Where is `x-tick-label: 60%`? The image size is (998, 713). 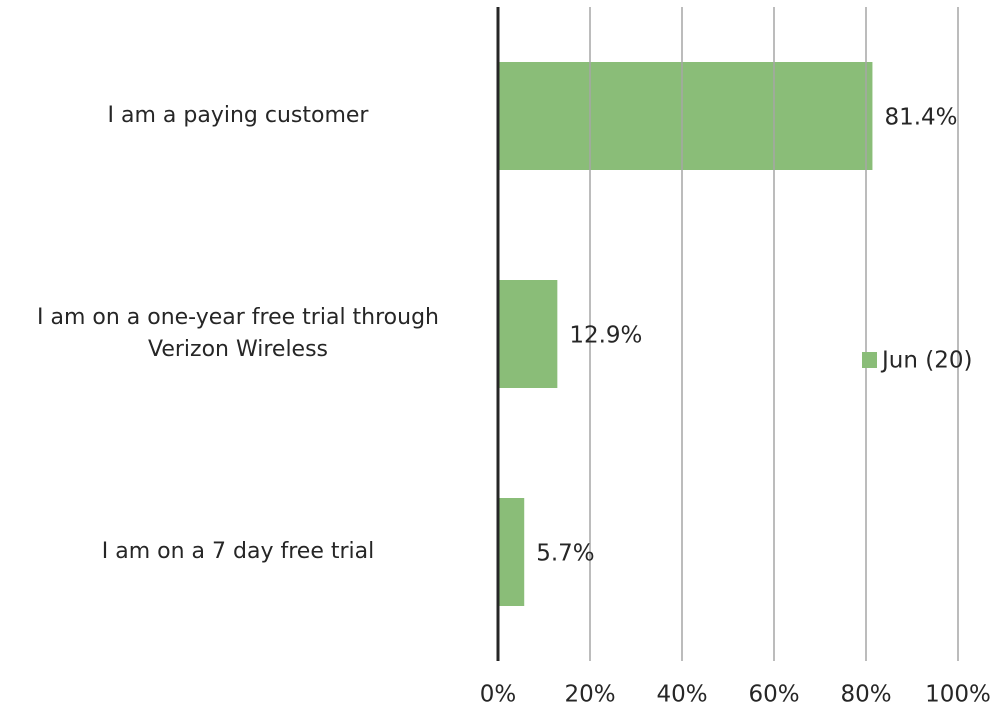 x-tick-label: 60% is located at coordinates (773, 695).